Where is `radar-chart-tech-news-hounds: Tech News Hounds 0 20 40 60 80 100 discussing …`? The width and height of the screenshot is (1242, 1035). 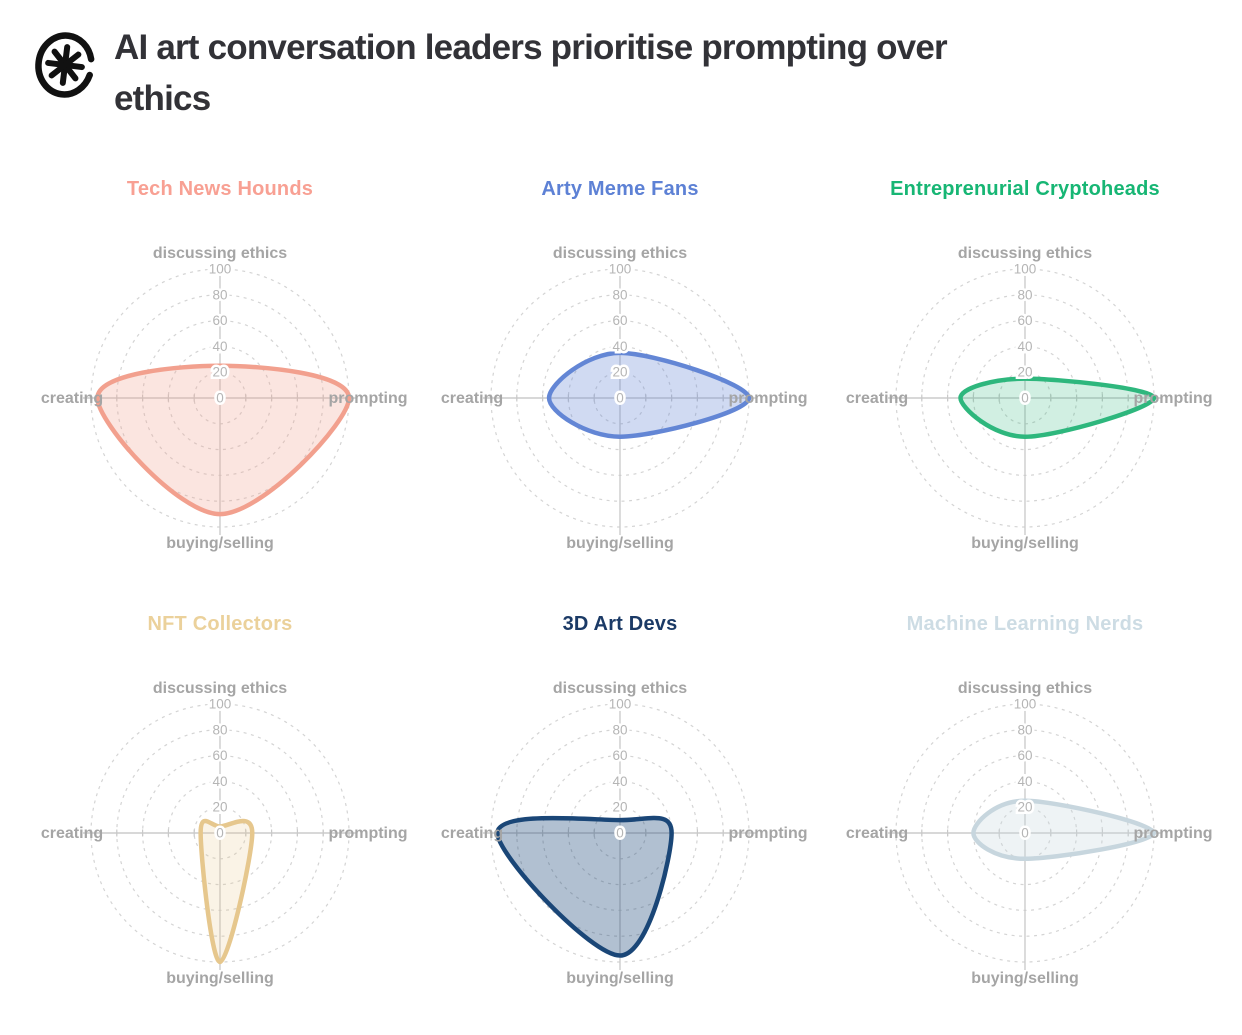 radar-chart-tech-news-hounds: Tech News Hounds 0 20 40 60 80 100 discussing … is located at coordinates (220, 385).